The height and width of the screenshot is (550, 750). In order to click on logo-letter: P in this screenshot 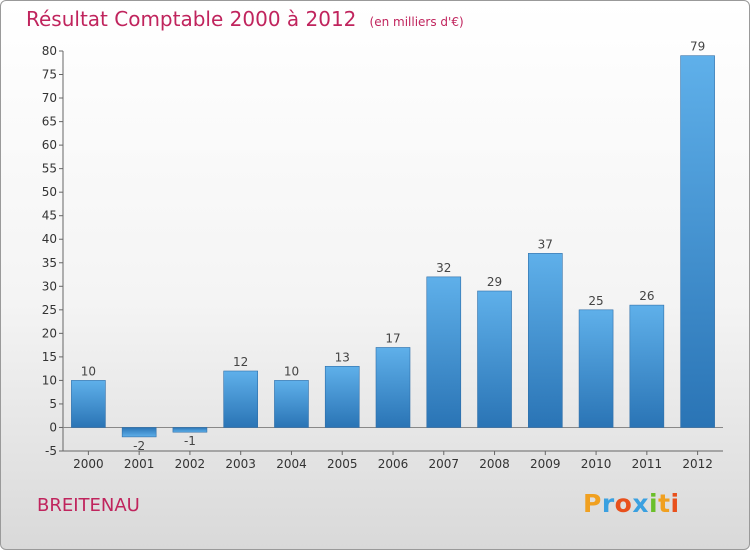, I will do `click(592, 503)`.